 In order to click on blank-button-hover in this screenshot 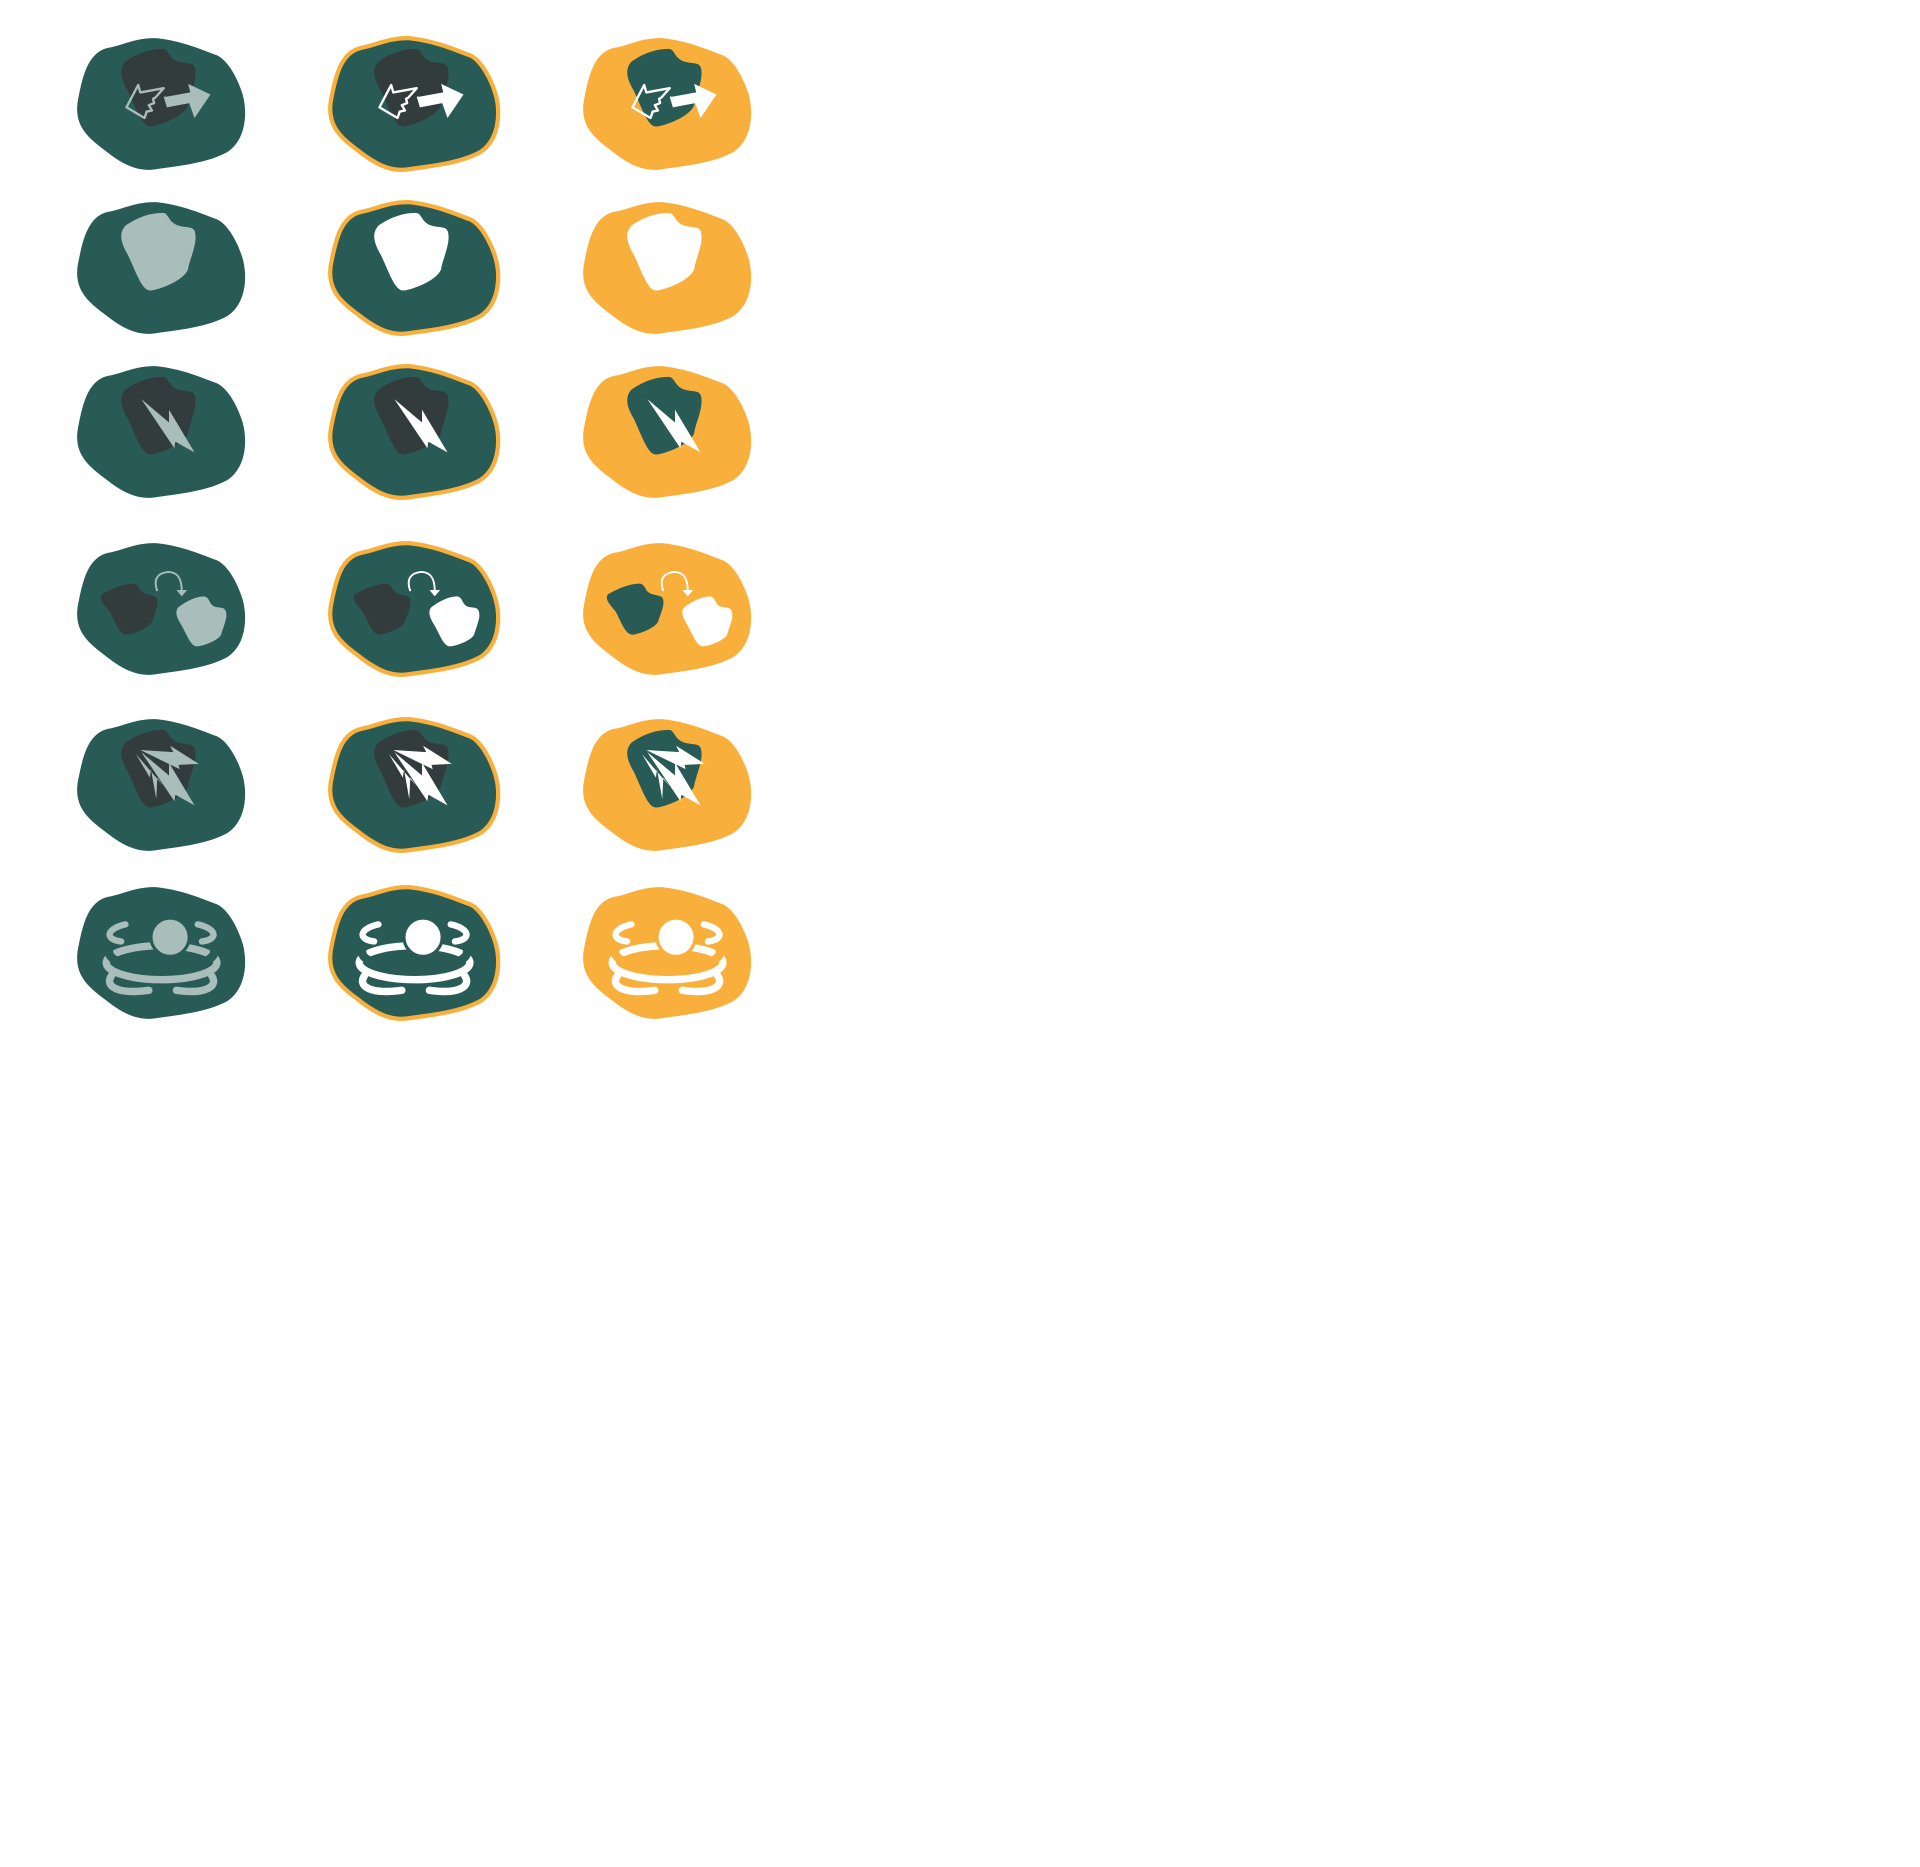, I will do `click(413, 266)`.